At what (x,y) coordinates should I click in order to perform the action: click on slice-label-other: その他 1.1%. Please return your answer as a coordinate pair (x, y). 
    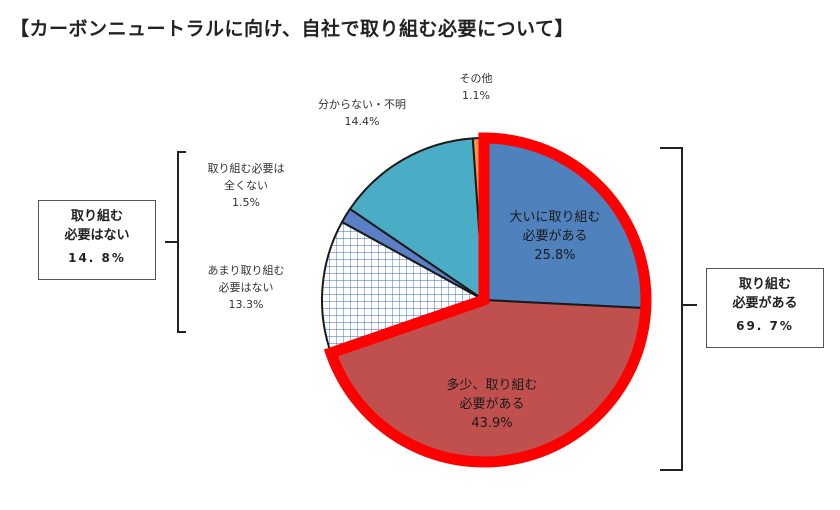
    Looking at the image, I should click on (476, 87).